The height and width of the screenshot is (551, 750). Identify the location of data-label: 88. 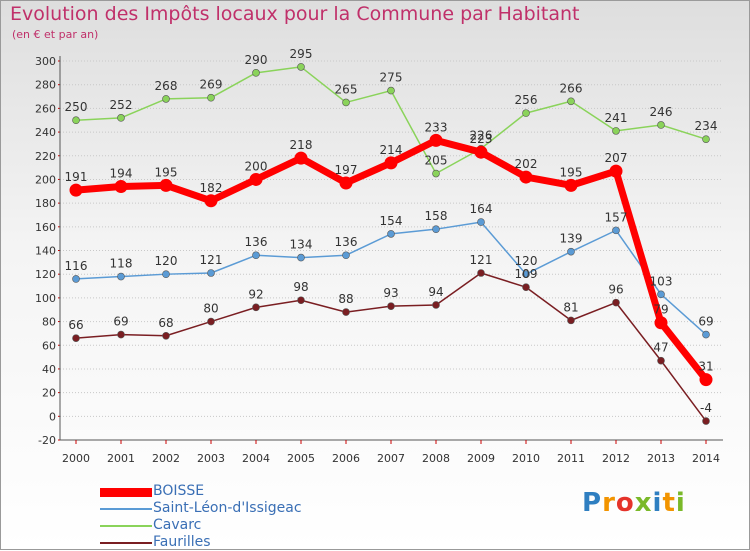
(345, 299).